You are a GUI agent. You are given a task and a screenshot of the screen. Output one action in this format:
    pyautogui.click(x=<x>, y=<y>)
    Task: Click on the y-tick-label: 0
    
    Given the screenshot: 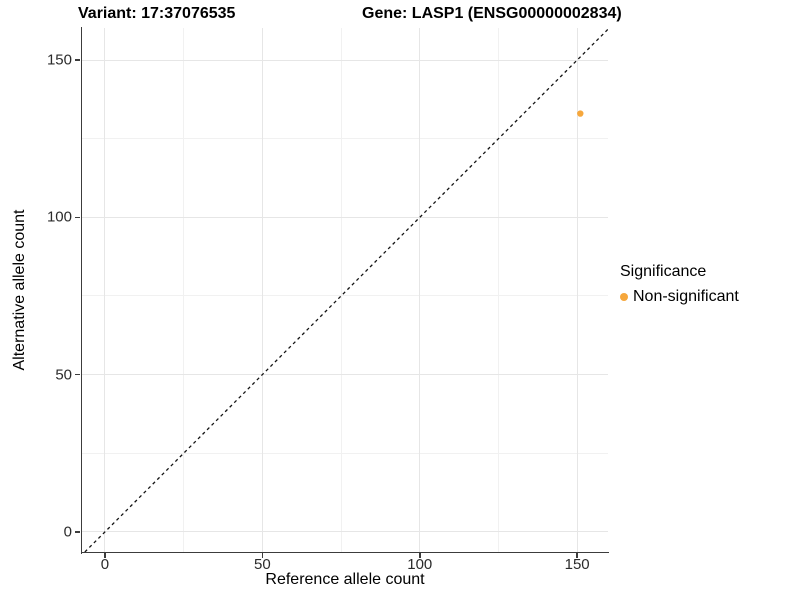 What is the action you would take?
    pyautogui.click(x=67, y=532)
    